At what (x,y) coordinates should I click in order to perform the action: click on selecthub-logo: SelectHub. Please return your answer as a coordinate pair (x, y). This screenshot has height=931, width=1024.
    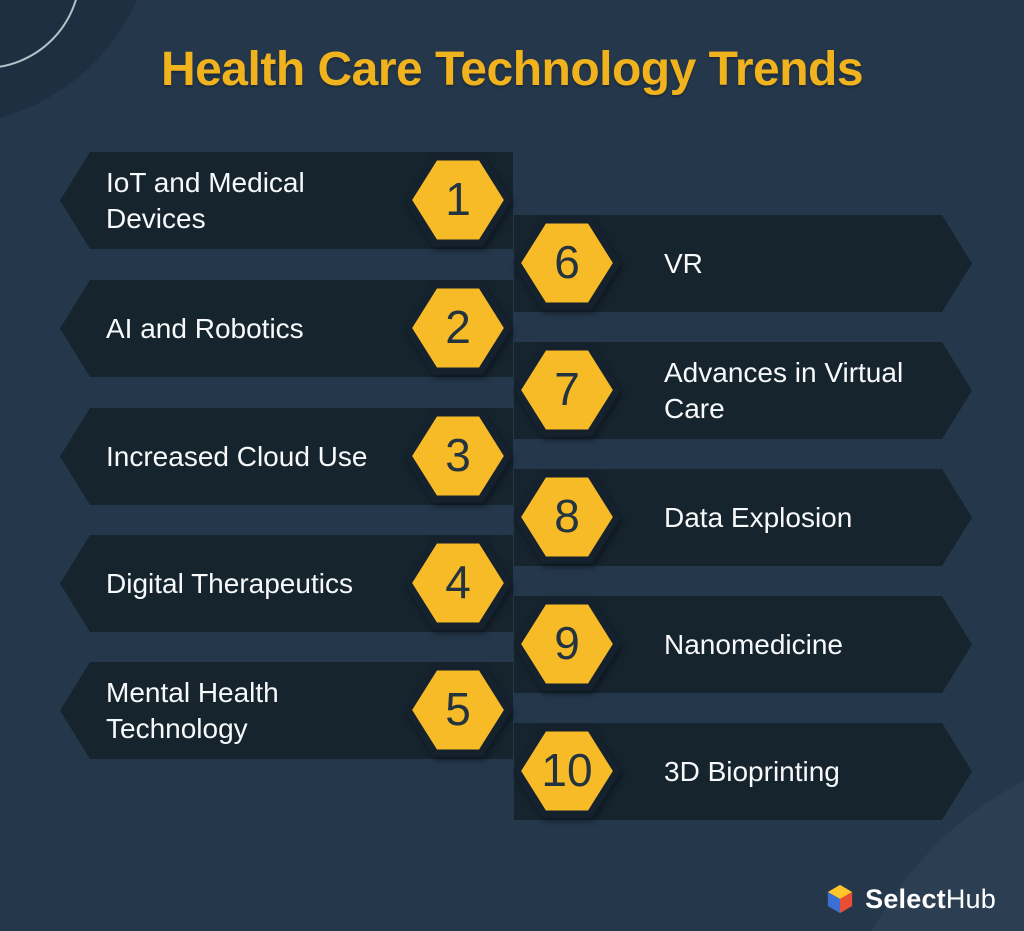
    Looking at the image, I should click on (910, 899).